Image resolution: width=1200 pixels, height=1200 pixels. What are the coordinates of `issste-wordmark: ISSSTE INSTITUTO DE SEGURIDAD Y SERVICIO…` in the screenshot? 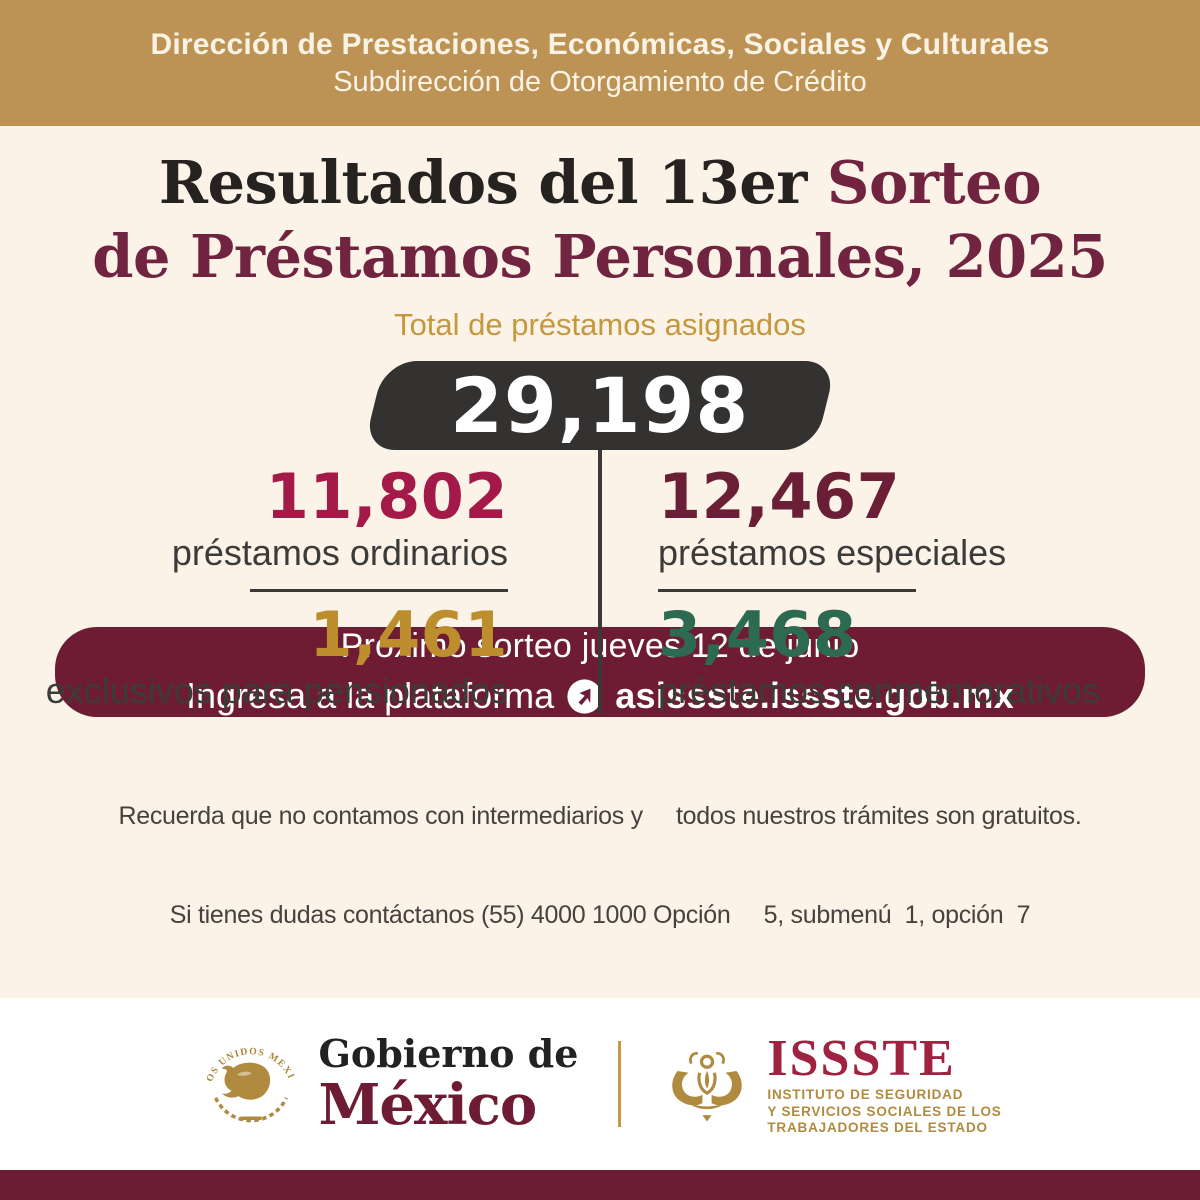 It's located at (884, 1084).